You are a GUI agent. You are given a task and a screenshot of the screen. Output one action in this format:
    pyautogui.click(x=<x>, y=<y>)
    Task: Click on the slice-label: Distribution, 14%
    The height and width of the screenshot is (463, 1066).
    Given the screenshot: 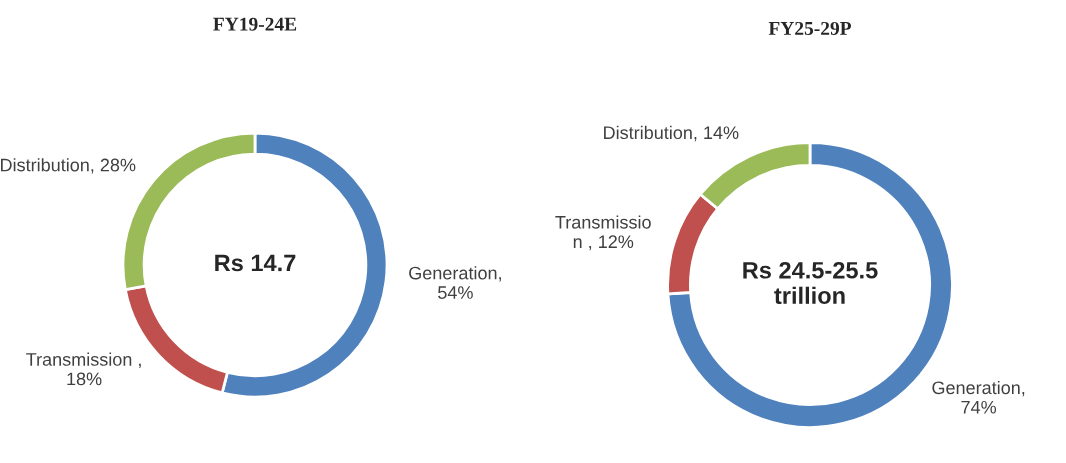 What is the action you would take?
    pyautogui.click(x=671, y=133)
    